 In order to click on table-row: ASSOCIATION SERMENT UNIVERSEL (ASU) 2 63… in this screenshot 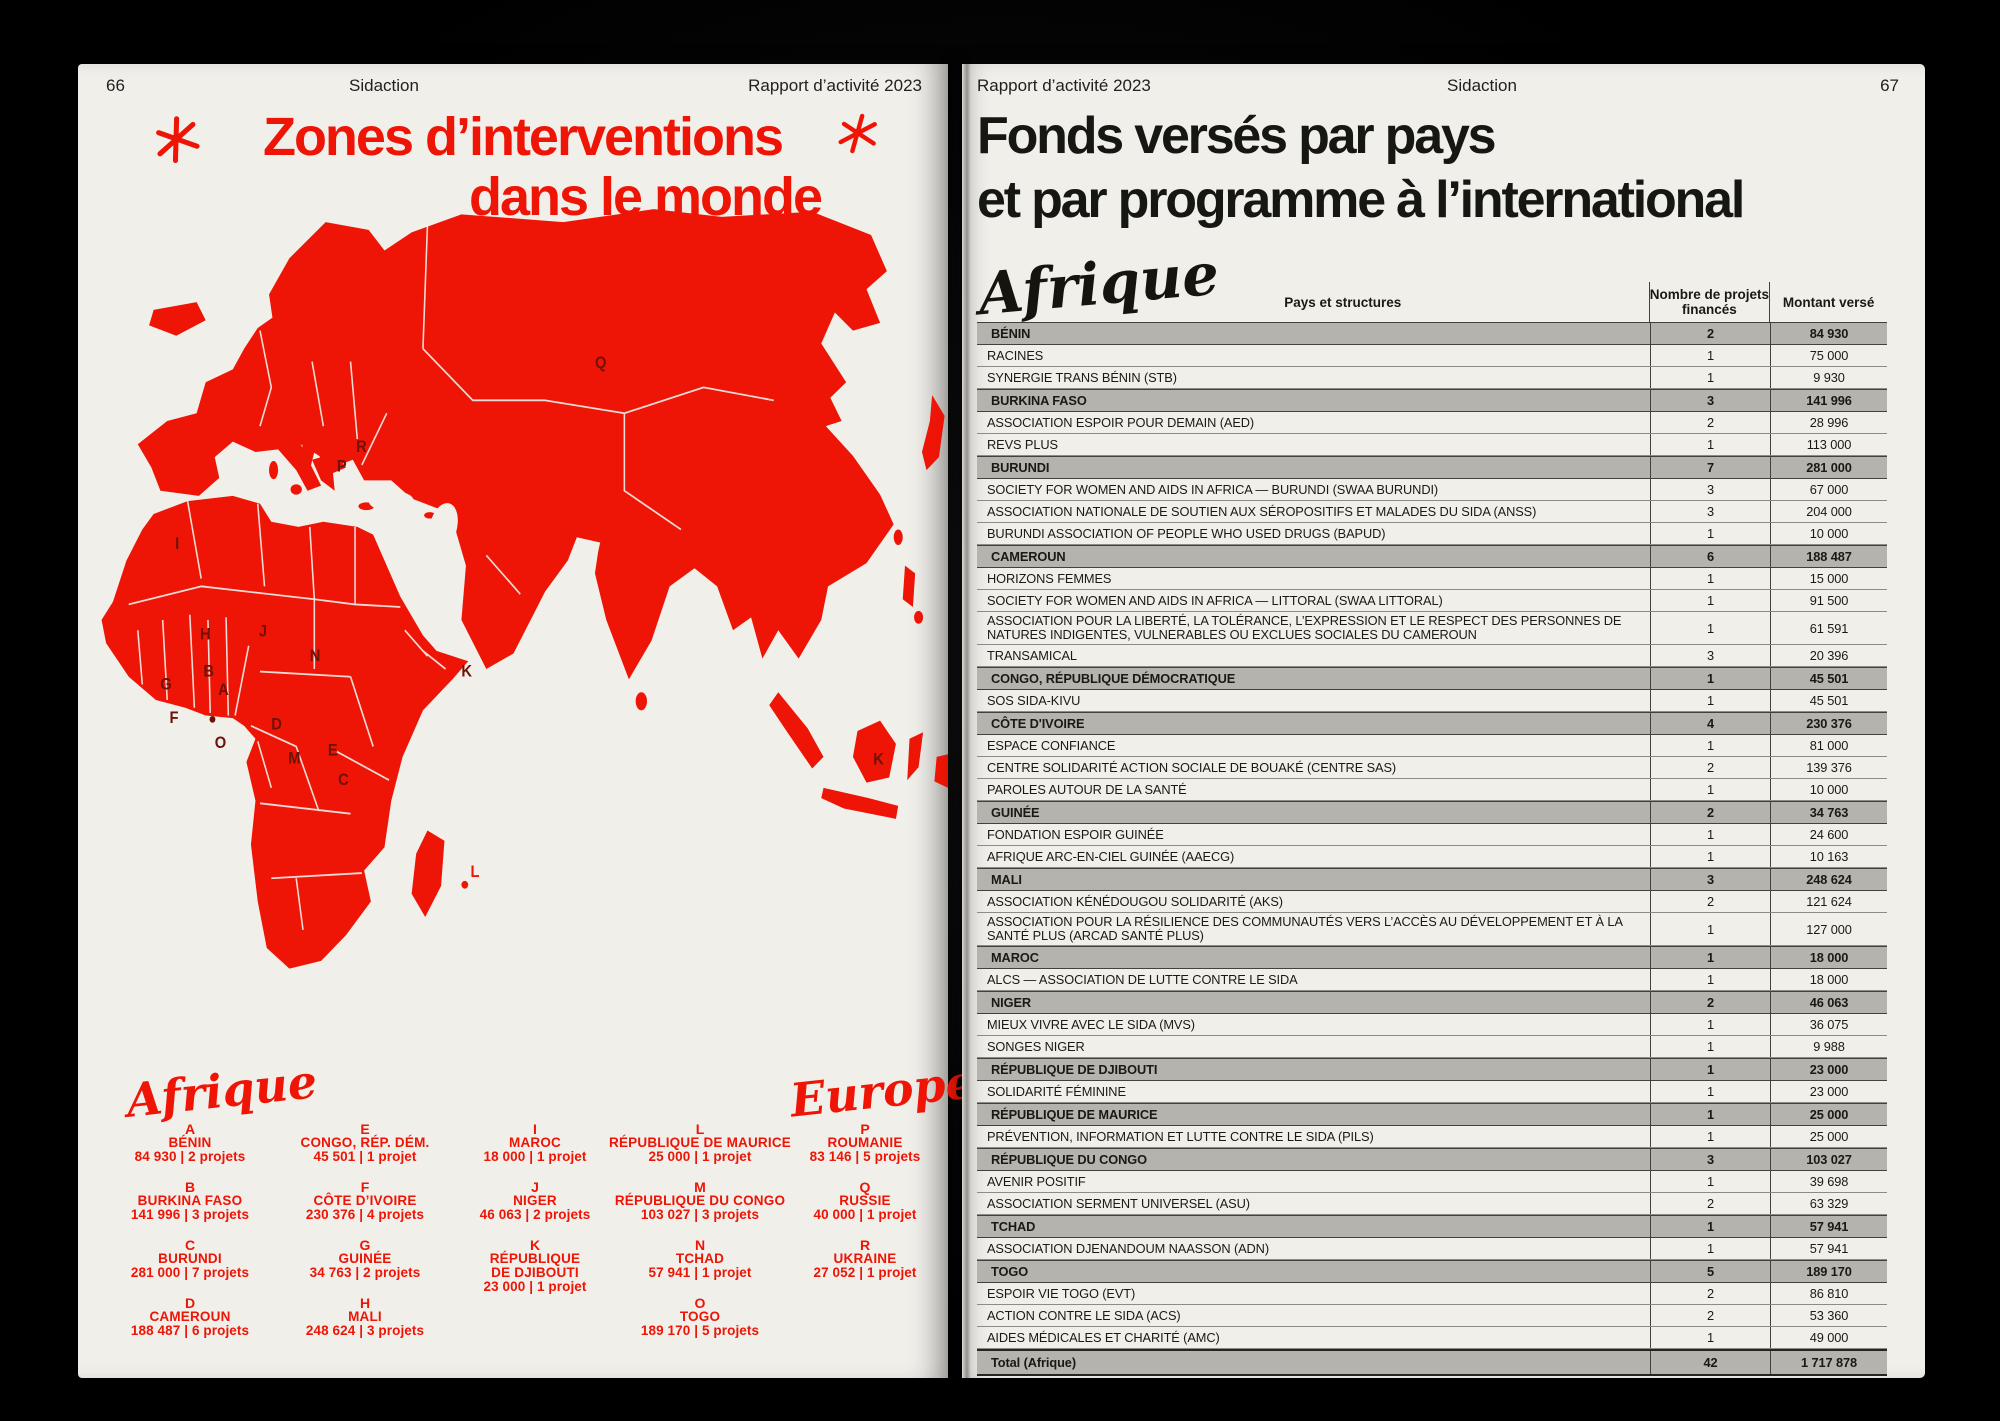, I will do `click(1432, 1204)`.